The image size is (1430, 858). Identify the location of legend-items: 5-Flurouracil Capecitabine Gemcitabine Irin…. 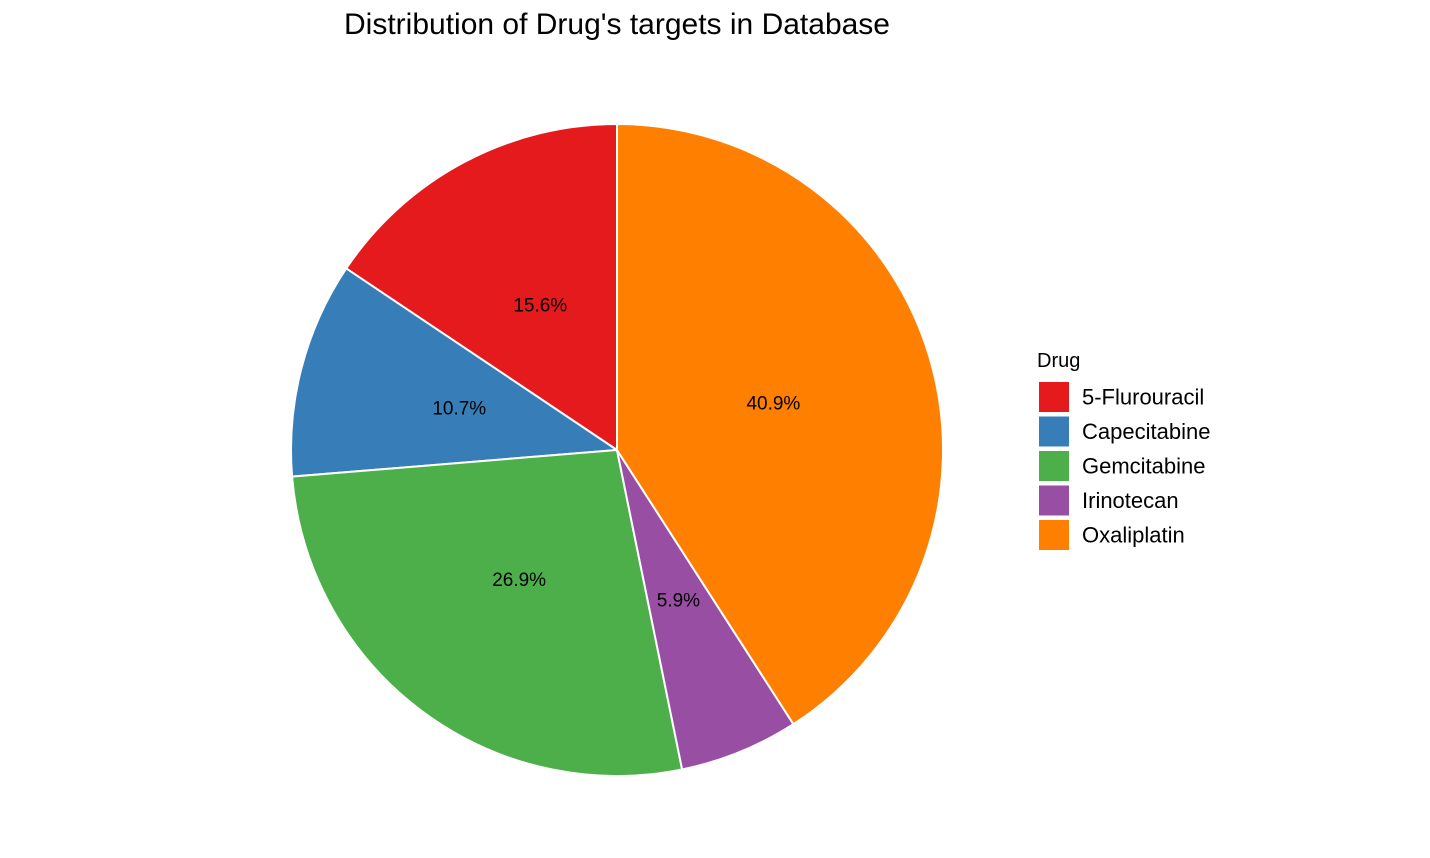
(1124, 466).